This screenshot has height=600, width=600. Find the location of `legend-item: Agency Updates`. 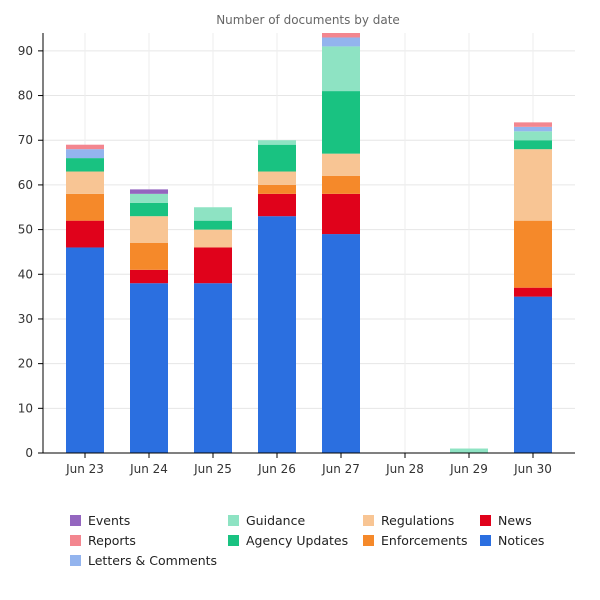

legend-item: Agency Updates is located at coordinates (288, 540).